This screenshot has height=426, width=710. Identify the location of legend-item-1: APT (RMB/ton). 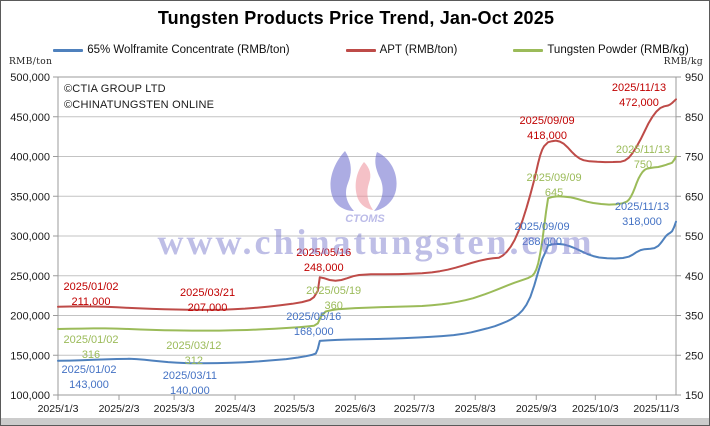
(401, 50).